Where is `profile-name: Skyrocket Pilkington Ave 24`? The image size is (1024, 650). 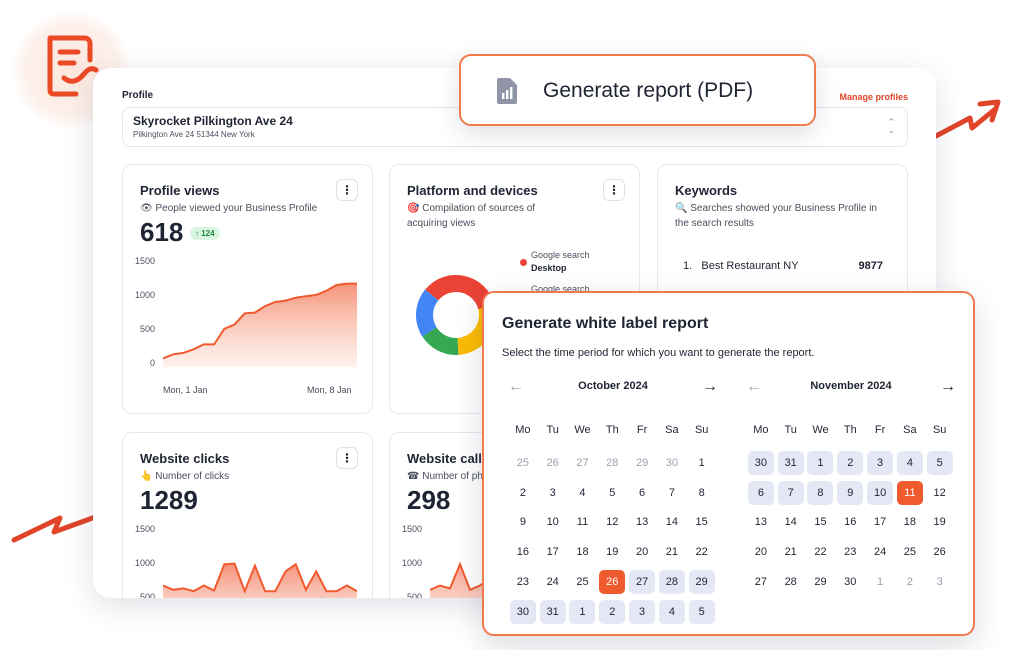
profile-name: Skyrocket Pilkington Ave 24 is located at coordinates (213, 121).